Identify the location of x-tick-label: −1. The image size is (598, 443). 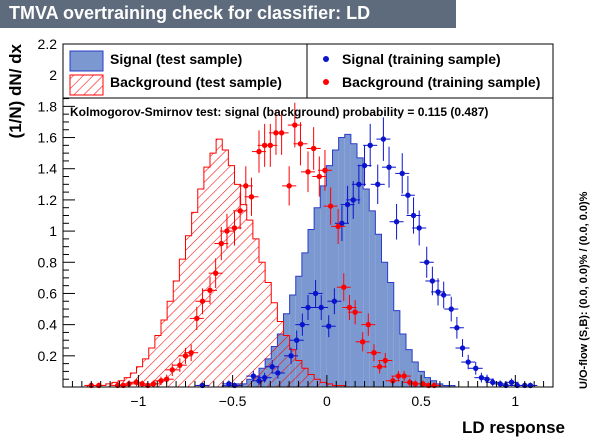
(138, 401).